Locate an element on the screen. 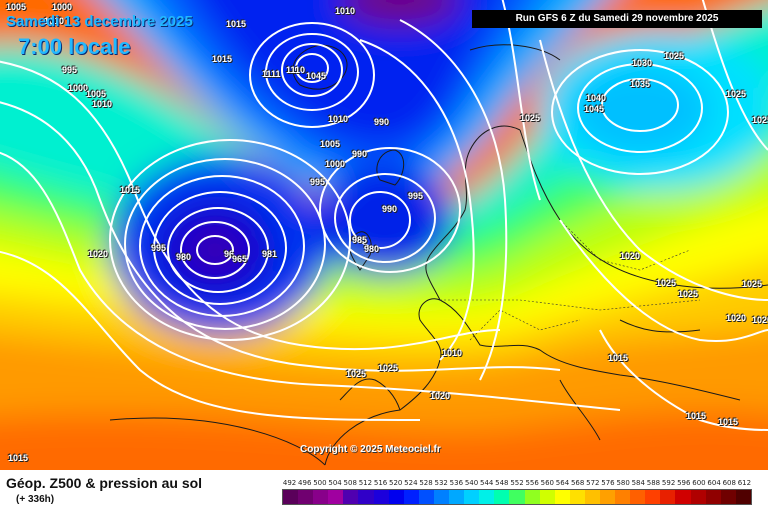  color-scale-label: 504 is located at coordinates (335, 483).